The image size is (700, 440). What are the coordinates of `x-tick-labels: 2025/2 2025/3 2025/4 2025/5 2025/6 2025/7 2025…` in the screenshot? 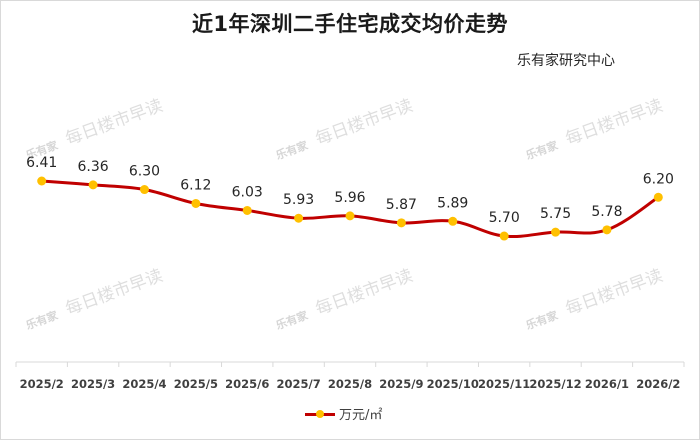 It's located at (350, 384).